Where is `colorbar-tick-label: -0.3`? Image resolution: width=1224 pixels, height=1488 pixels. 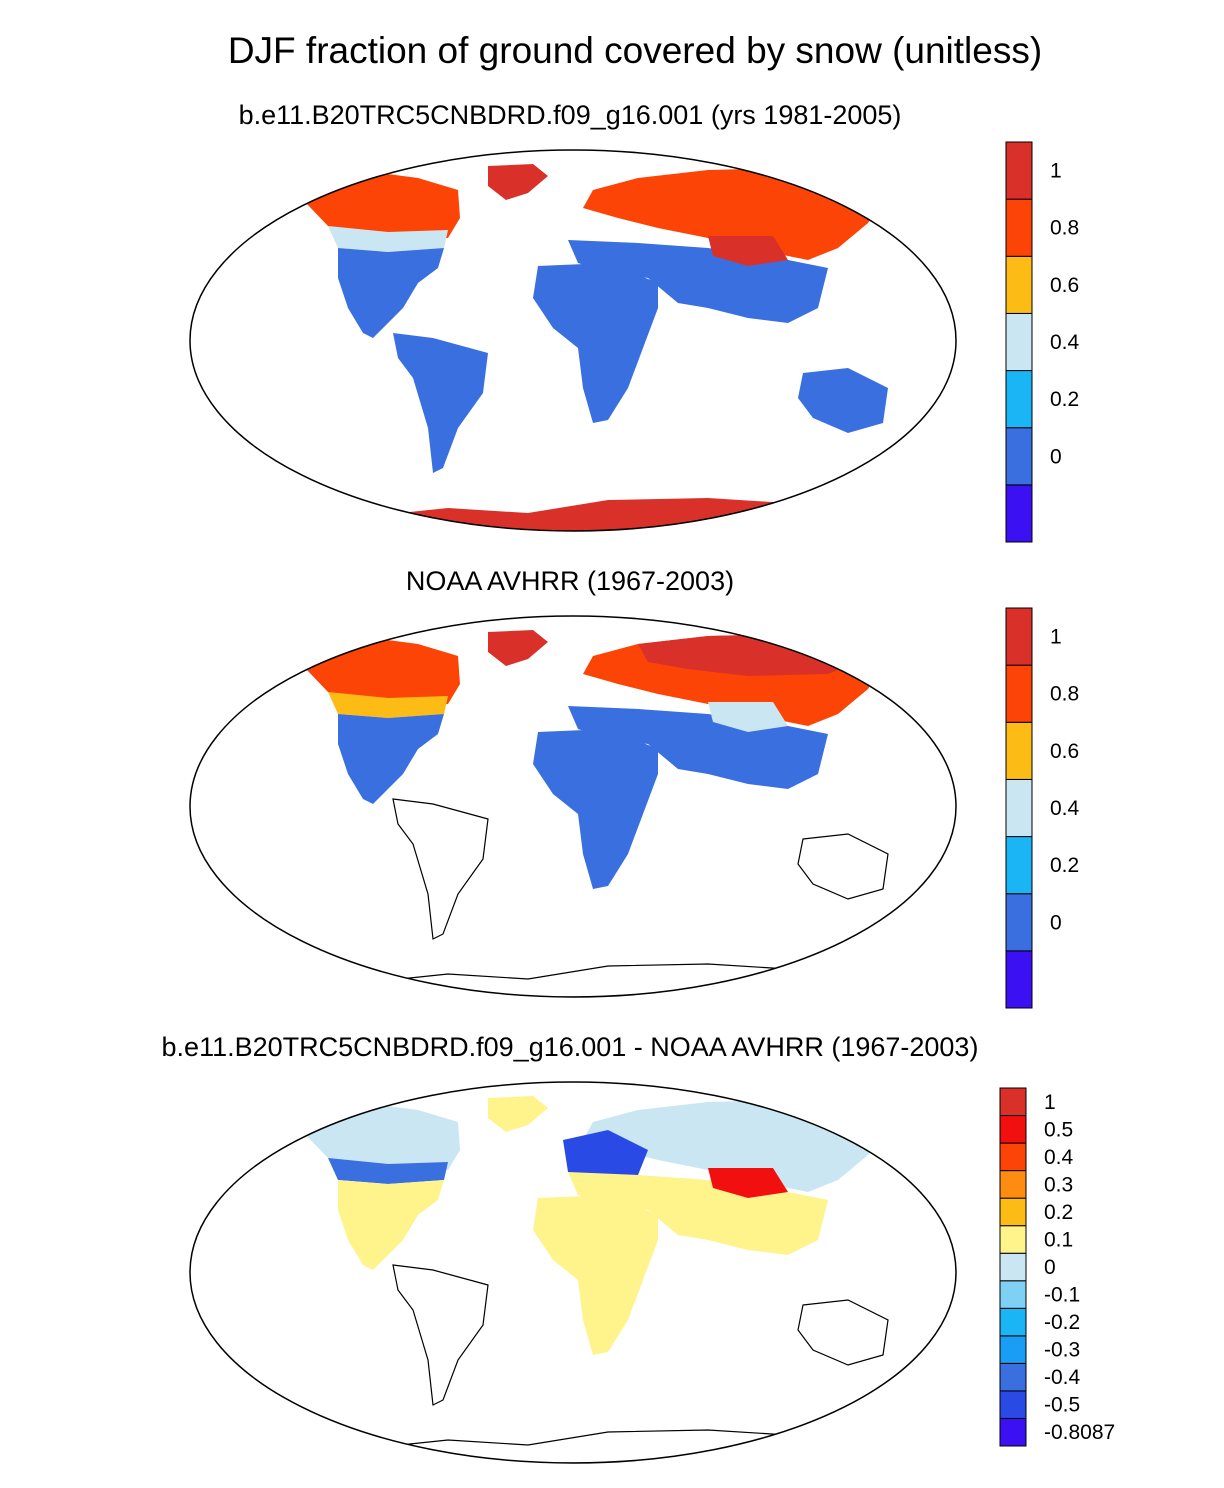
colorbar-tick-label: -0.3 is located at coordinates (1062, 1350).